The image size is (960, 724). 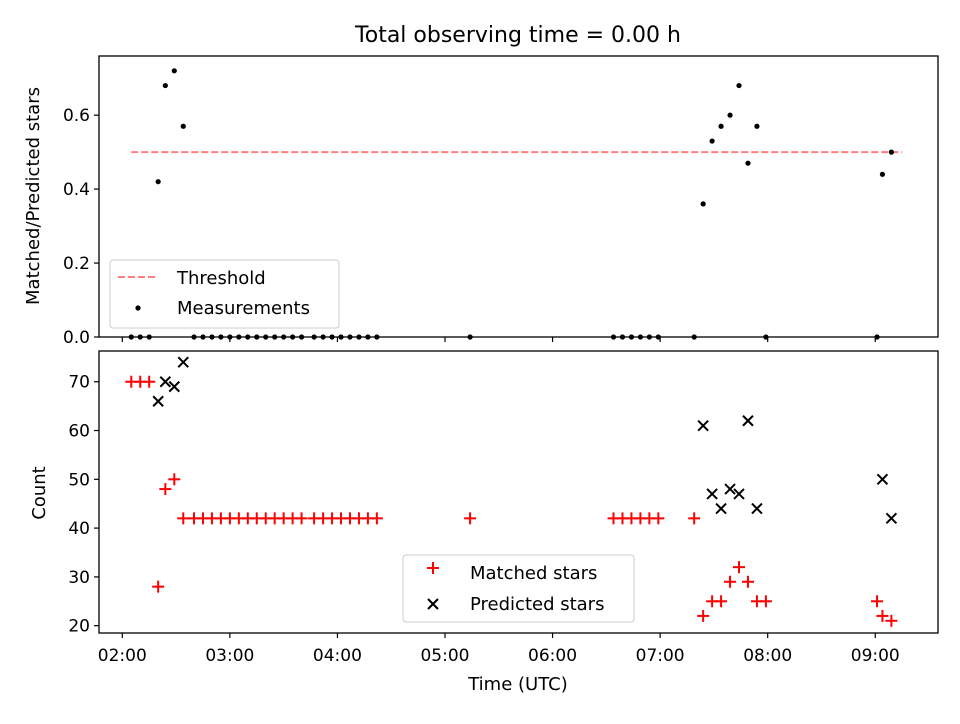 I want to click on y-tick-label: 0.0, so click(x=76, y=338).